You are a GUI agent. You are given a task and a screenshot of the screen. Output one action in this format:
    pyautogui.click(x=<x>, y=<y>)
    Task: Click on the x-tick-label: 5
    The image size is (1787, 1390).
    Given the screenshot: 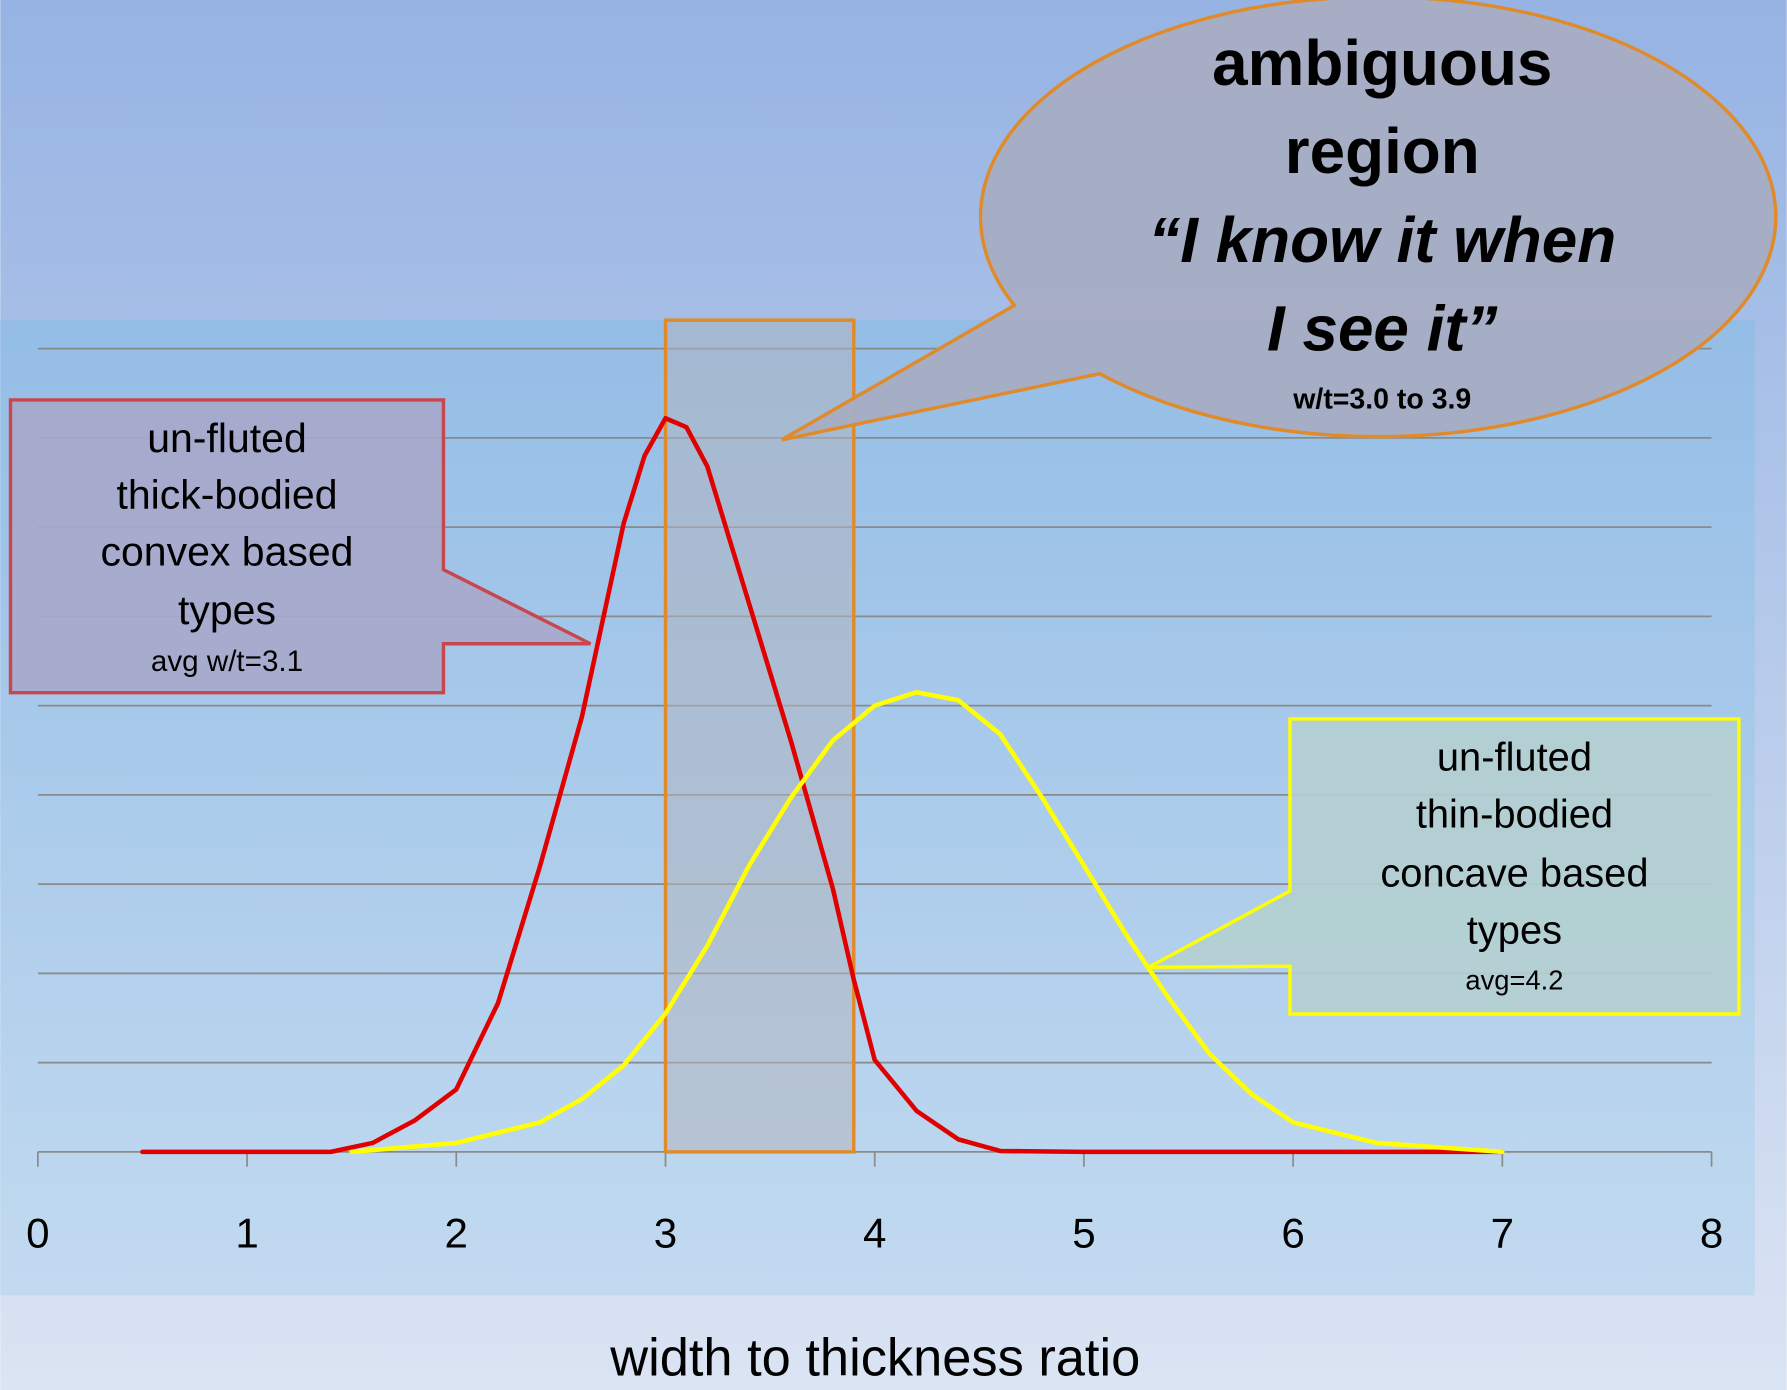 What is the action you would take?
    pyautogui.click(x=1083, y=1232)
    